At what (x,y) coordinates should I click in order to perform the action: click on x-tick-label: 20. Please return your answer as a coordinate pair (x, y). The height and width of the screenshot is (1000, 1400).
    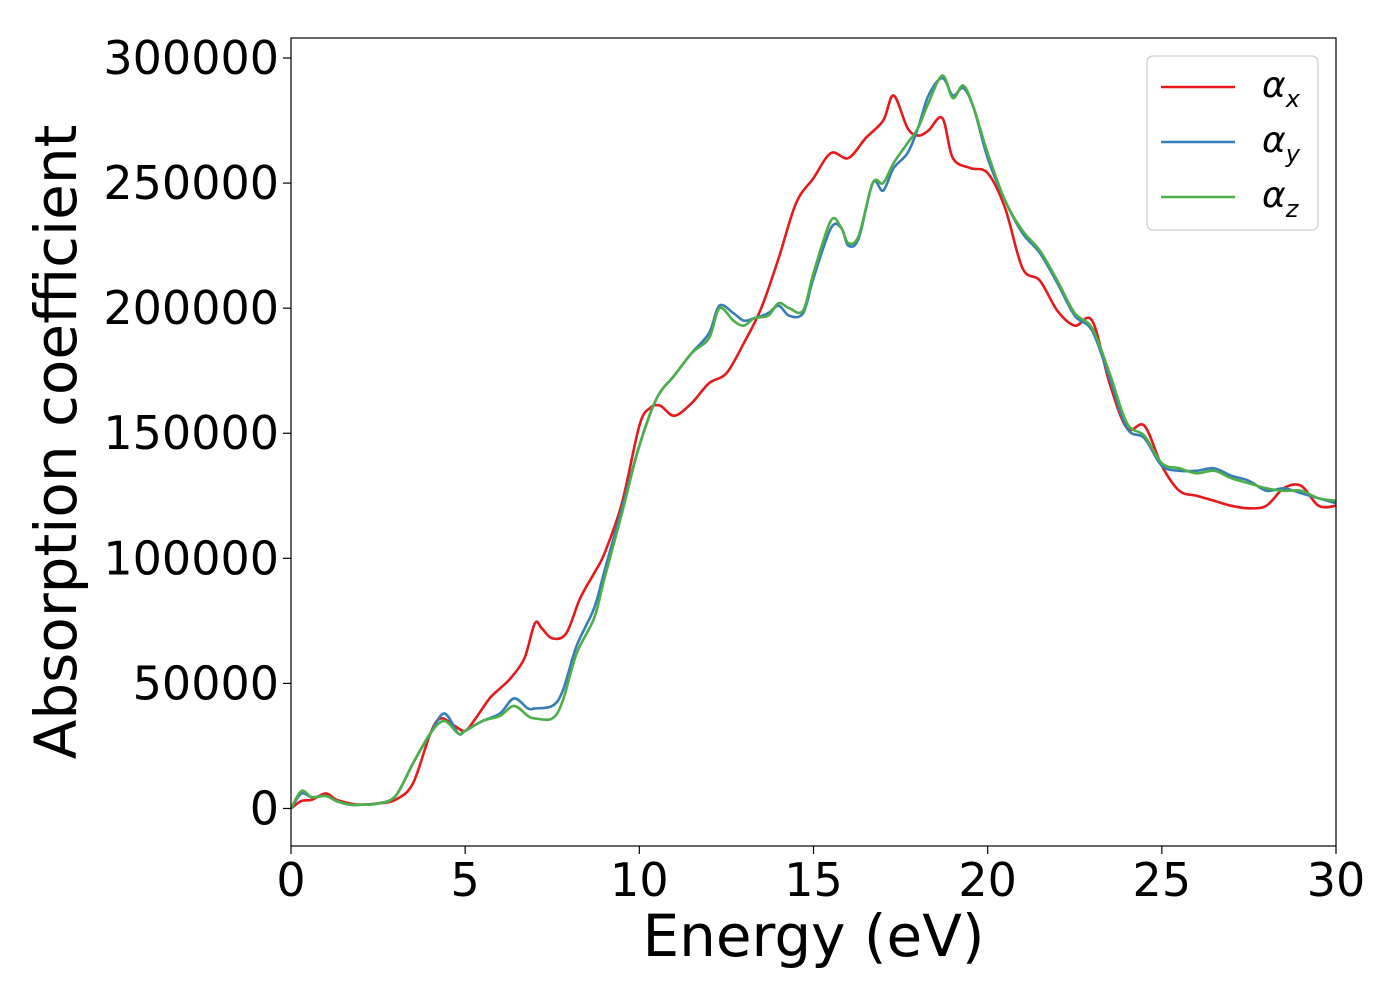
    Looking at the image, I should click on (987, 880).